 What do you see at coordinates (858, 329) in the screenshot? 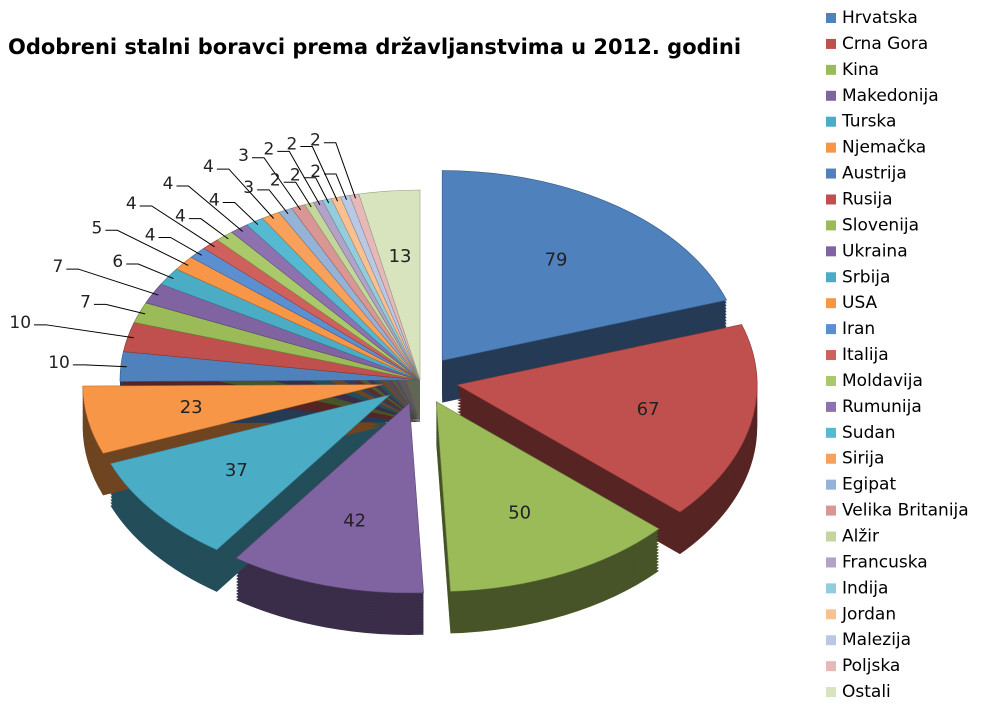
I see `legend-label: Iran` at bounding box center [858, 329].